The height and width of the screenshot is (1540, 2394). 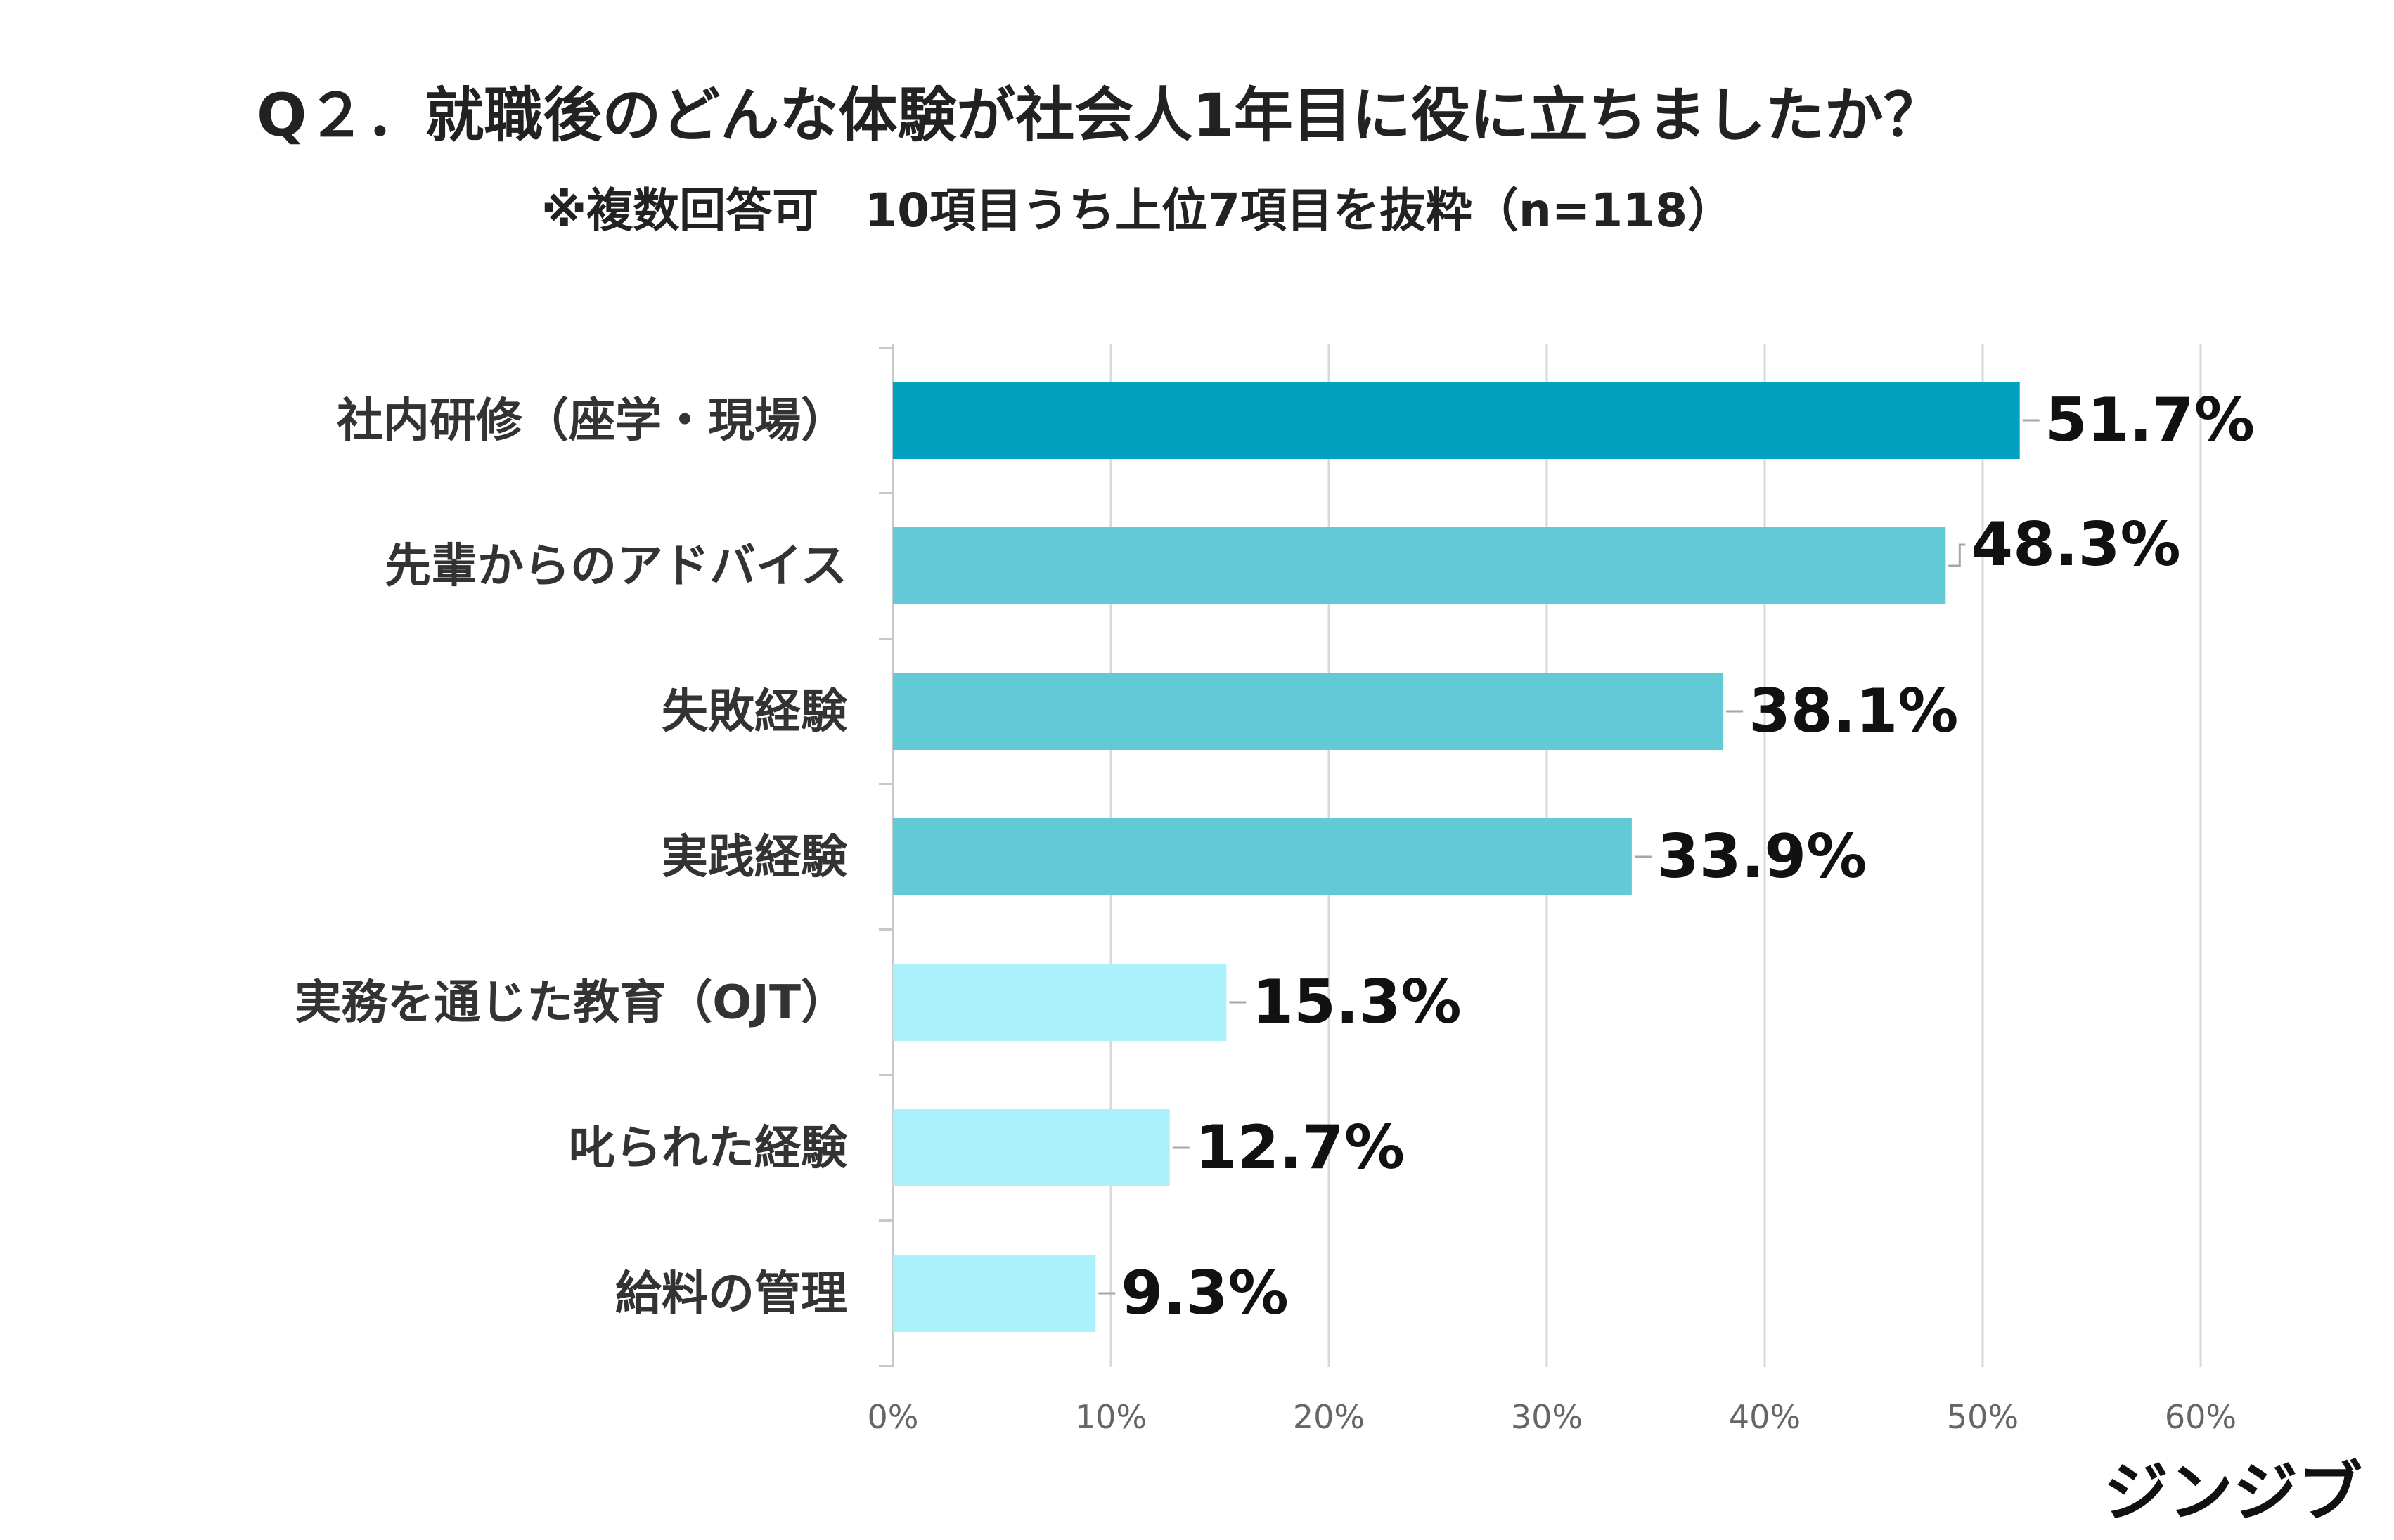 What do you see at coordinates (1547, 1417) in the screenshot?
I see `x-tick-label: 30%` at bounding box center [1547, 1417].